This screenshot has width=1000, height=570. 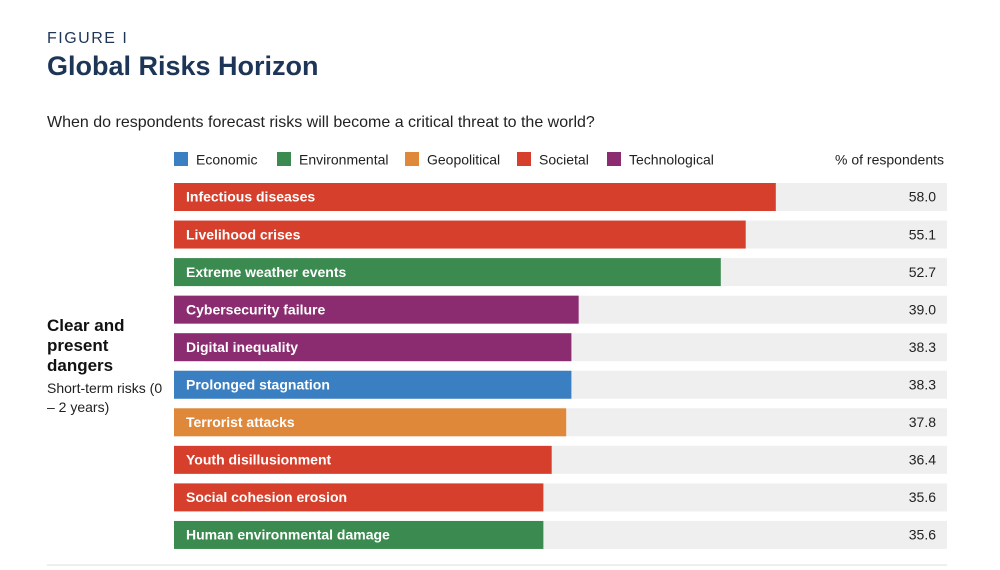 What do you see at coordinates (87, 38) in the screenshot?
I see `figure-label: FIGURE I` at bounding box center [87, 38].